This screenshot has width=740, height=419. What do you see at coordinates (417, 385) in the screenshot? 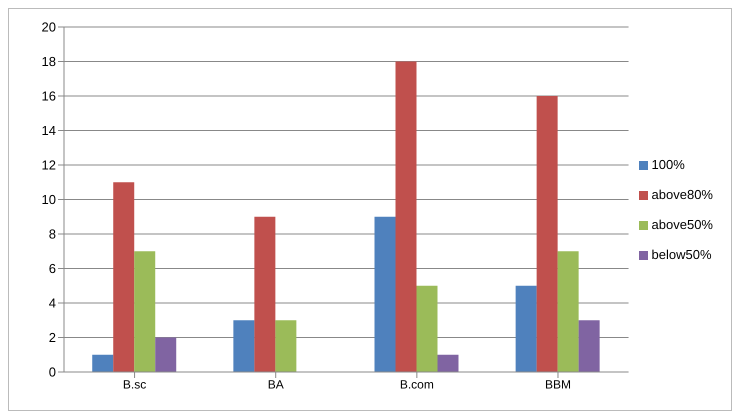
I see `x-tick-label: B.com` at bounding box center [417, 385].